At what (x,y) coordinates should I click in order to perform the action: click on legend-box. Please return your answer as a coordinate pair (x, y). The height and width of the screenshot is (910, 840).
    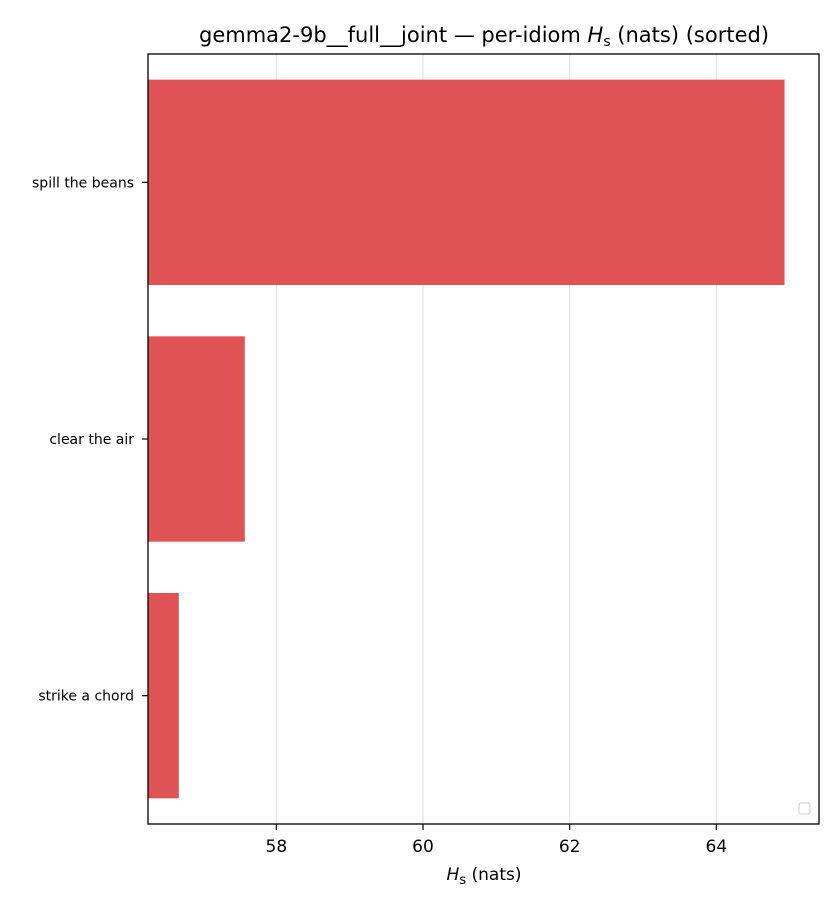
    Looking at the image, I should click on (804, 808).